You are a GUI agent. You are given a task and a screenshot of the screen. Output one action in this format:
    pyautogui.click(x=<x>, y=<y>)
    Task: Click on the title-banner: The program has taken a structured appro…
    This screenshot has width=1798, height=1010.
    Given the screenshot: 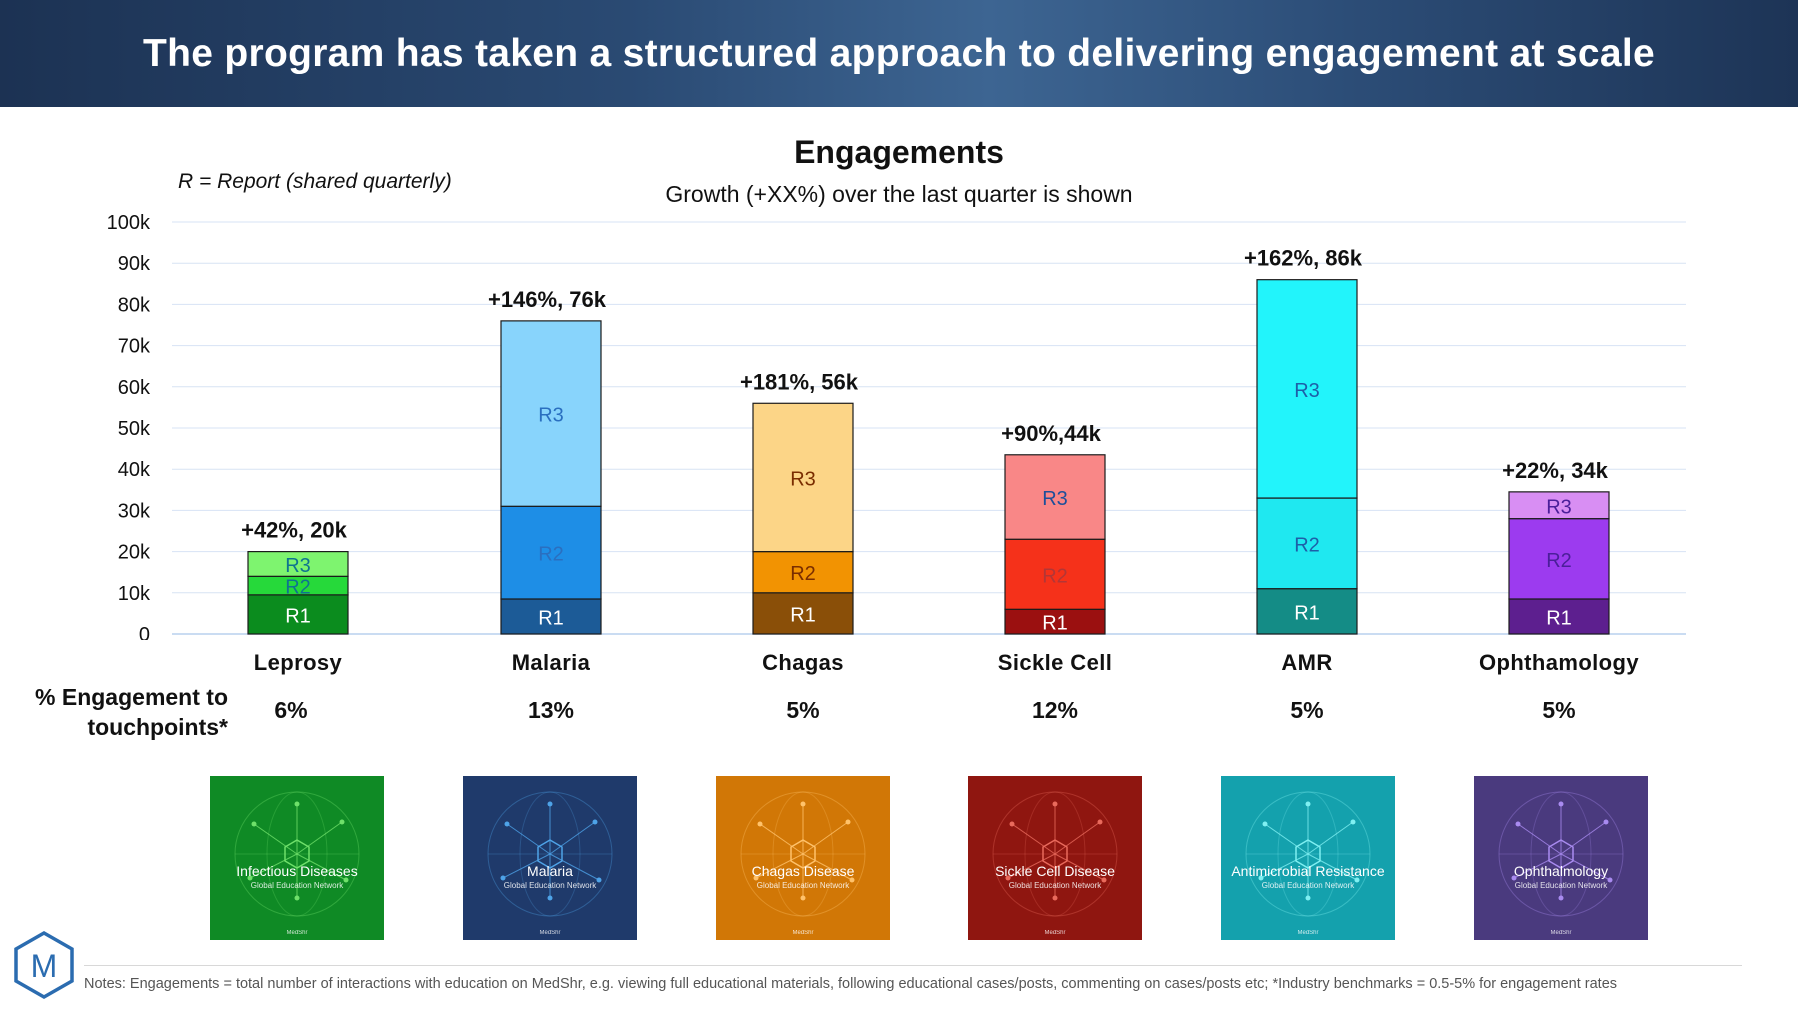 What is the action you would take?
    pyautogui.click(x=899, y=53)
    